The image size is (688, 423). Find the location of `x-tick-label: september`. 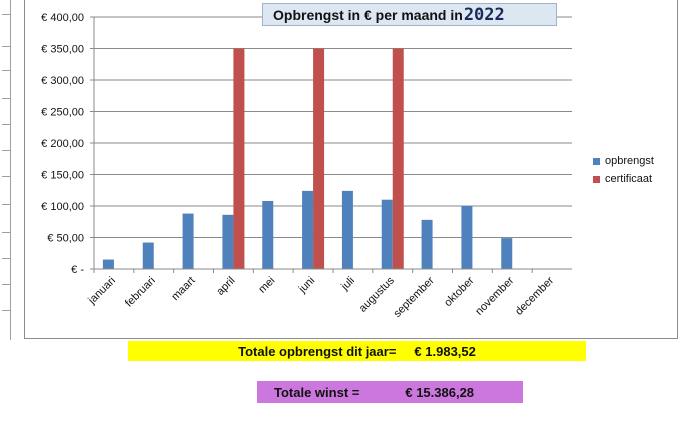

x-tick-label: september is located at coordinates (413, 296).